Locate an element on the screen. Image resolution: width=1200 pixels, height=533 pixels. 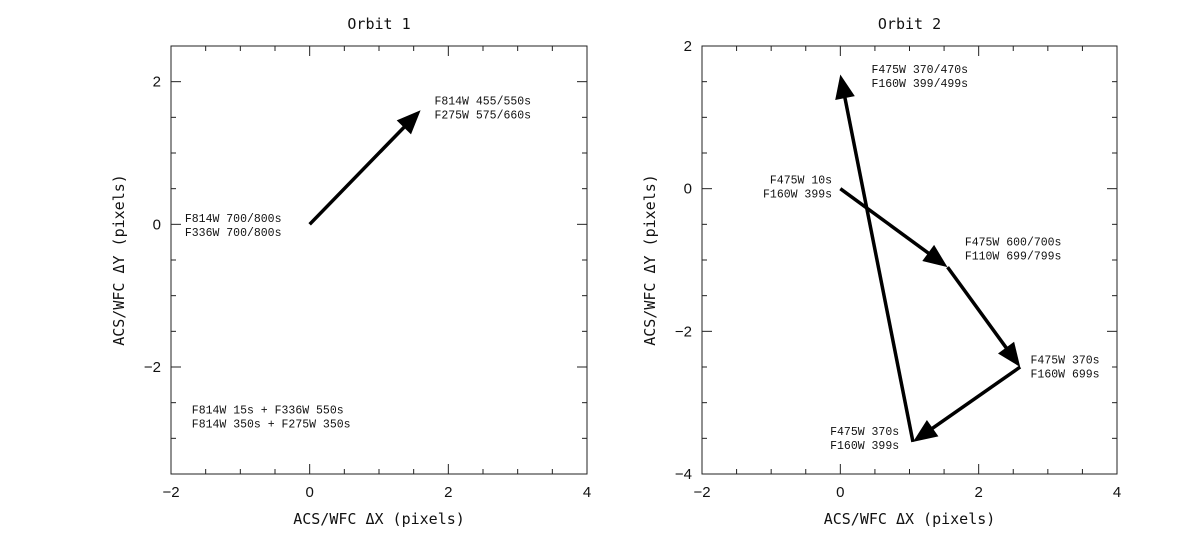
annotation: F475W 370s F160W 699s is located at coordinates (1065, 367).